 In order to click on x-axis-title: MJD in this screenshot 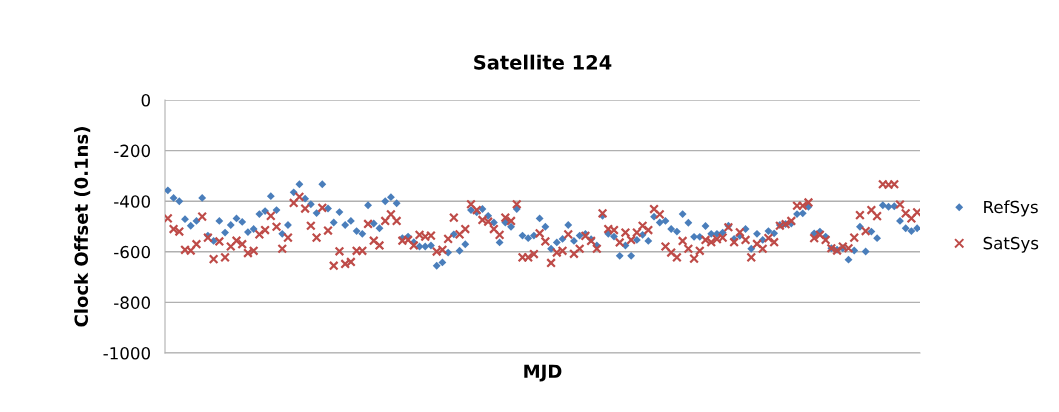, I will do `click(543, 373)`.